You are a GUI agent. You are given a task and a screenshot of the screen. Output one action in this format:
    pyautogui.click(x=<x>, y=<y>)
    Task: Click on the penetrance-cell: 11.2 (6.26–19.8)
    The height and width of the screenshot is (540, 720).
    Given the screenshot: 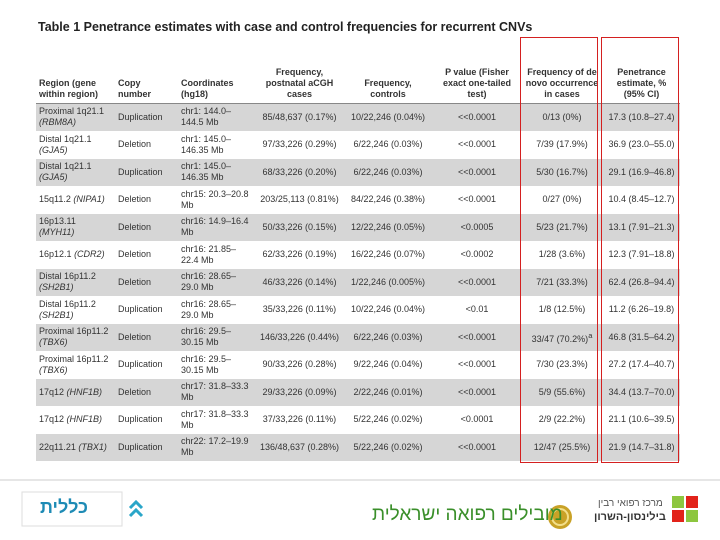 What is the action you would take?
    pyautogui.click(x=641, y=310)
    